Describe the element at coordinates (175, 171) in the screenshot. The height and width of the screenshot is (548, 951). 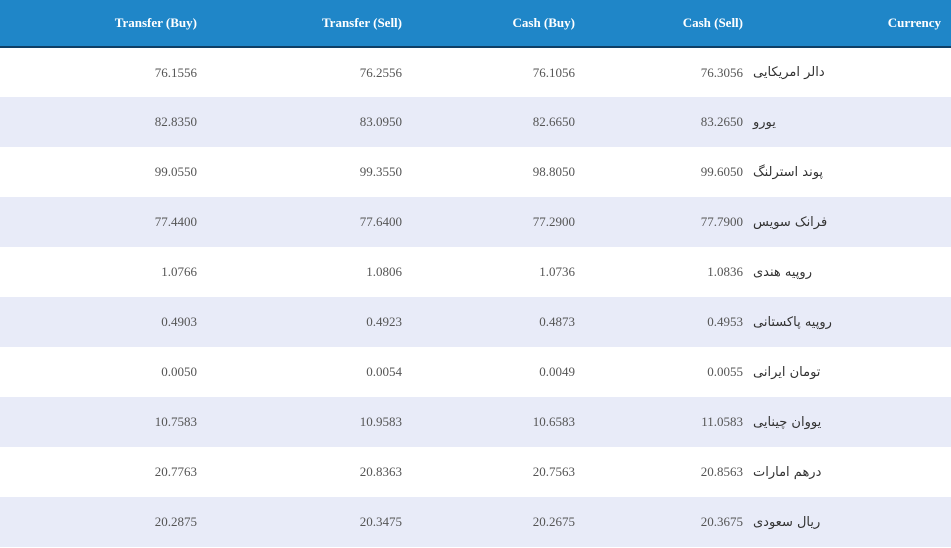
I see `transfer-buy-cell: 99.0550` at that location.